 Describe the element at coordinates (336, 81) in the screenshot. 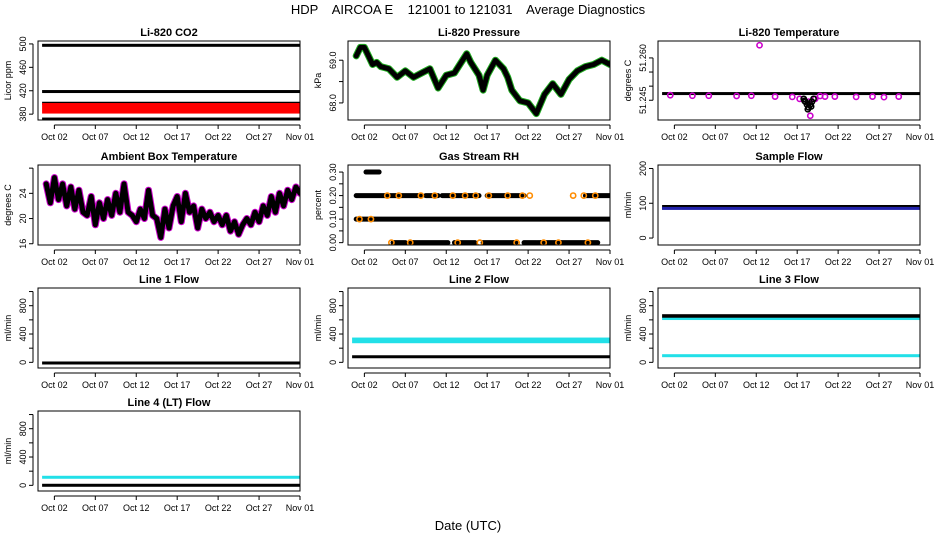

I see `y-axis: 68.0 69.0` at that location.